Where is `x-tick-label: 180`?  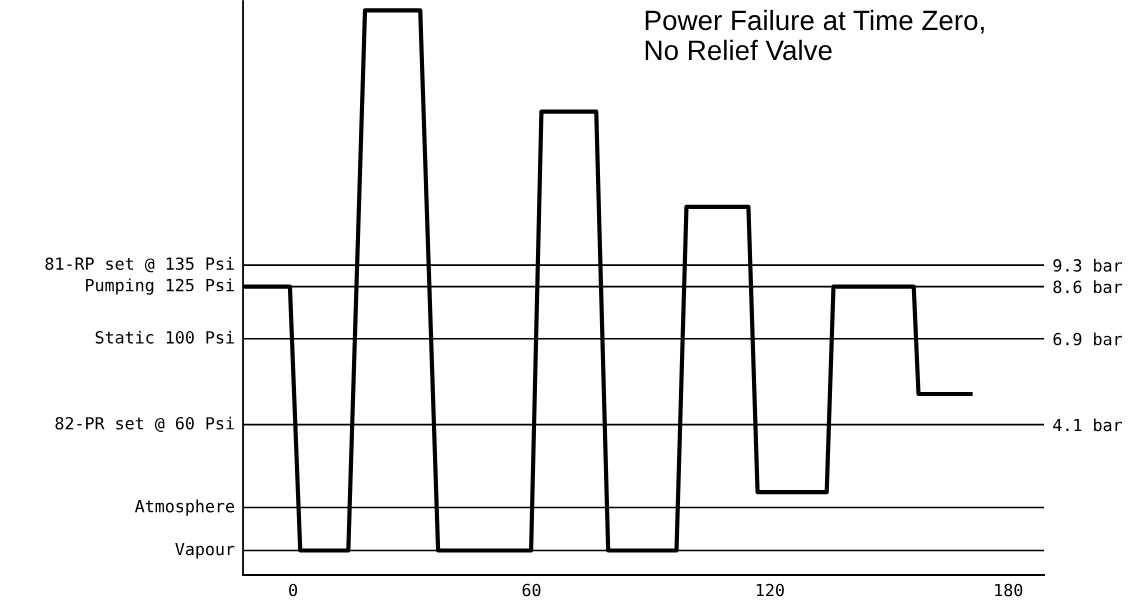 x-tick-label: 180 is located at coordinates (1009, 590).